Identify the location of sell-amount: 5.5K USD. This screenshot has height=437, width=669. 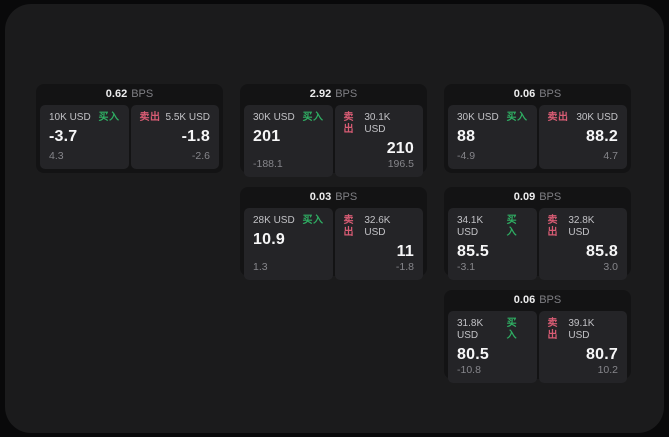
(187, 117).